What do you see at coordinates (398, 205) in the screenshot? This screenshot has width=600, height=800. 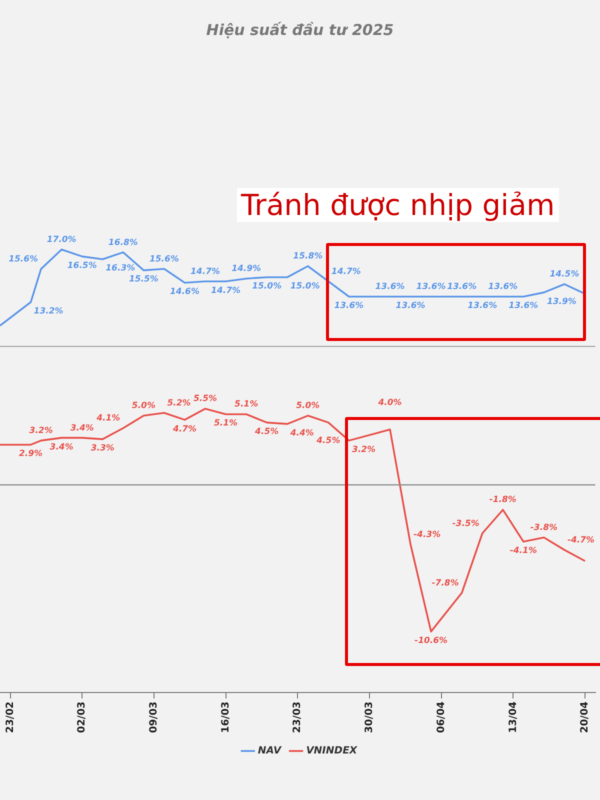 I see `text: Tránh được nhịp giảm` at bounding box center [398, 205].